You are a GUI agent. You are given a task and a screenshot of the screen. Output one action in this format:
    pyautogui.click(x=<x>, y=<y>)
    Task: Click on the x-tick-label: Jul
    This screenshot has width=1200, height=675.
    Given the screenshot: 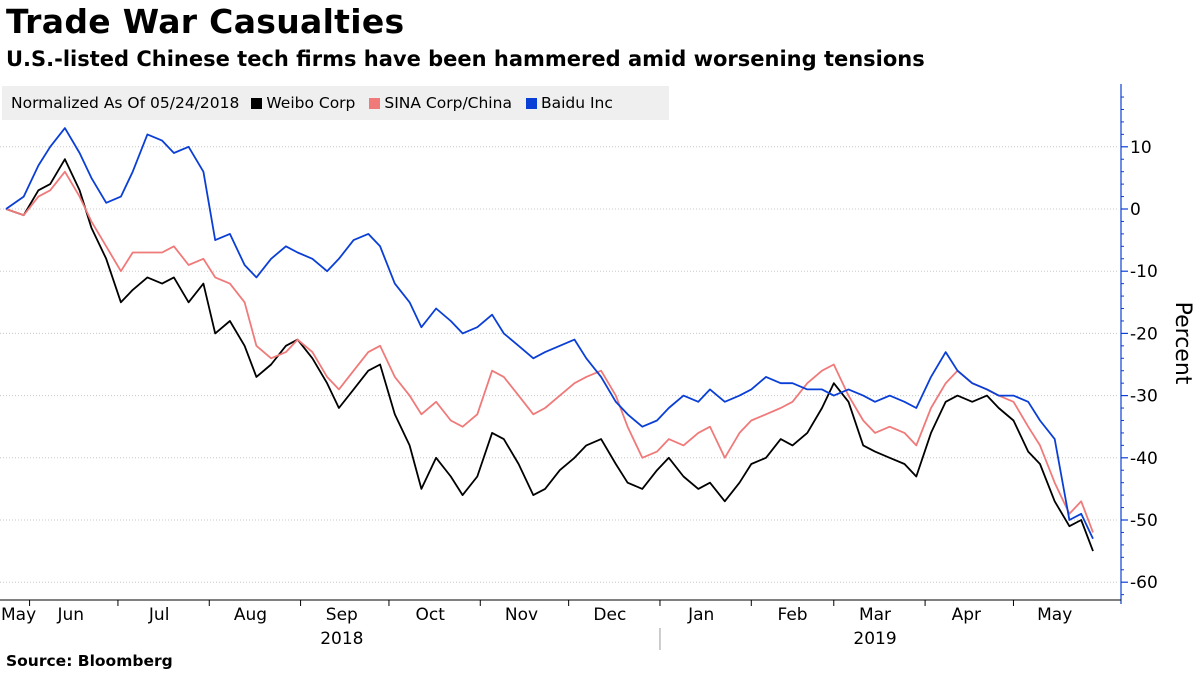 What is the action you would take?
    pyautogui.click(x=159, y=615)
    